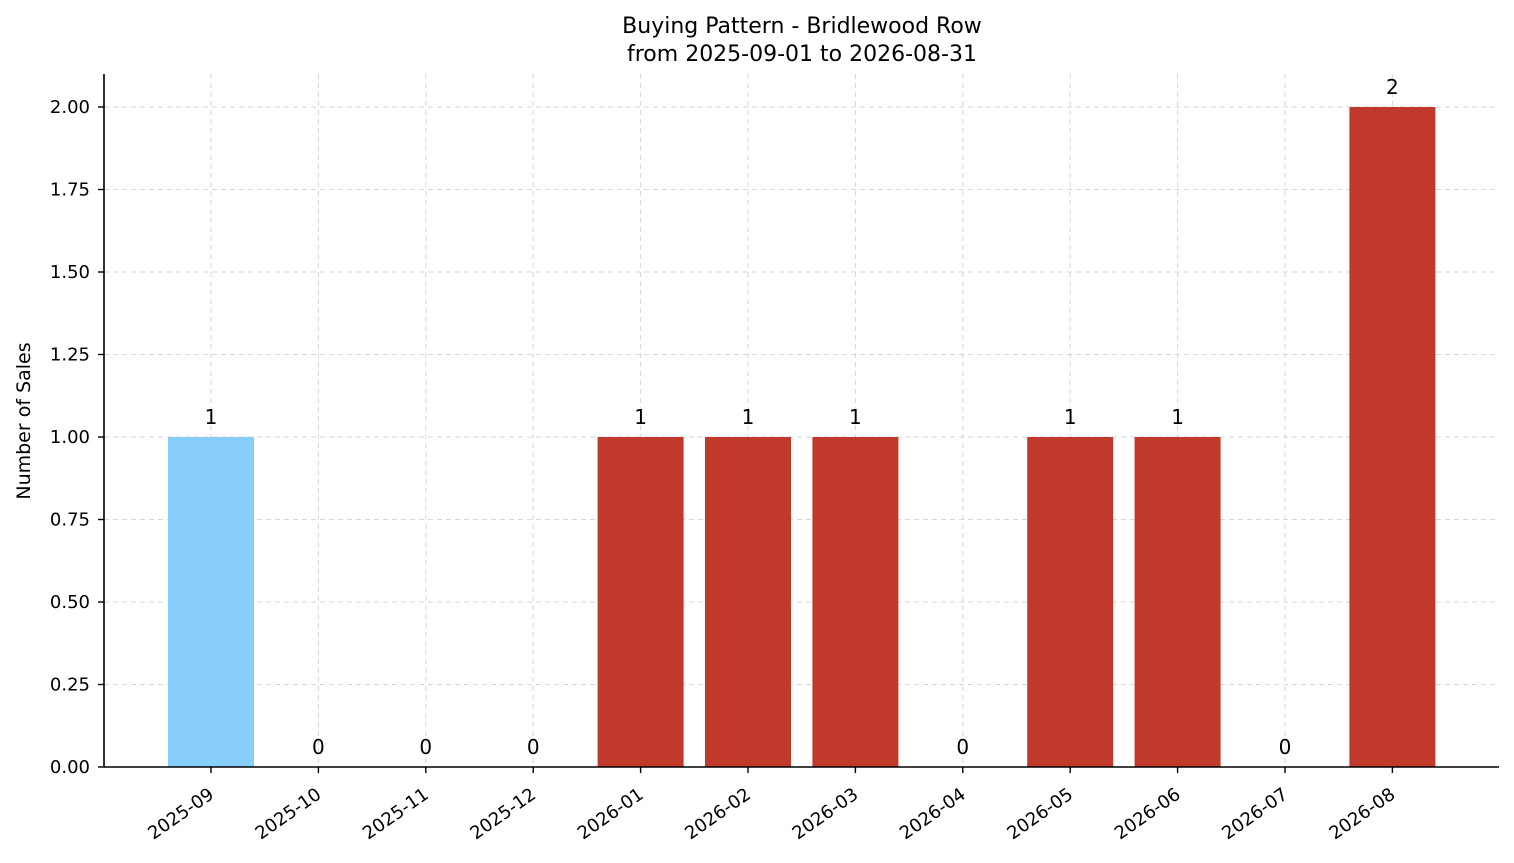 This screenshot has height=863, width=1514. Describe the element at coordinates (1177, 417) in the screenshot. I see `data-label-2026-06: 1` at that location.